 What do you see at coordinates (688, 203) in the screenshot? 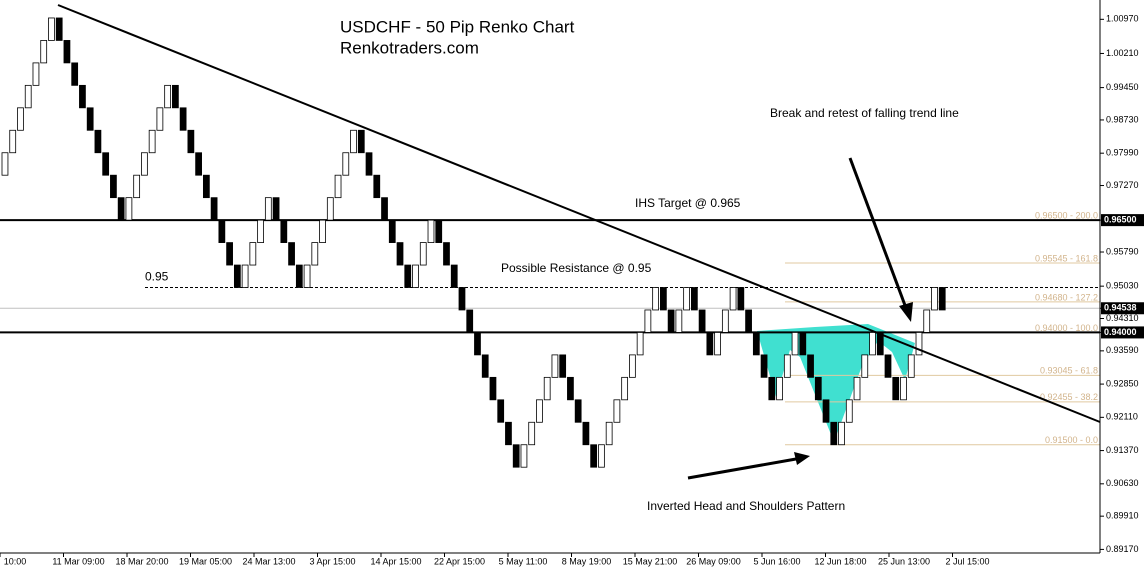
I see `annotation: IHS Target @ 0.965` at bounding box center [688, 203].